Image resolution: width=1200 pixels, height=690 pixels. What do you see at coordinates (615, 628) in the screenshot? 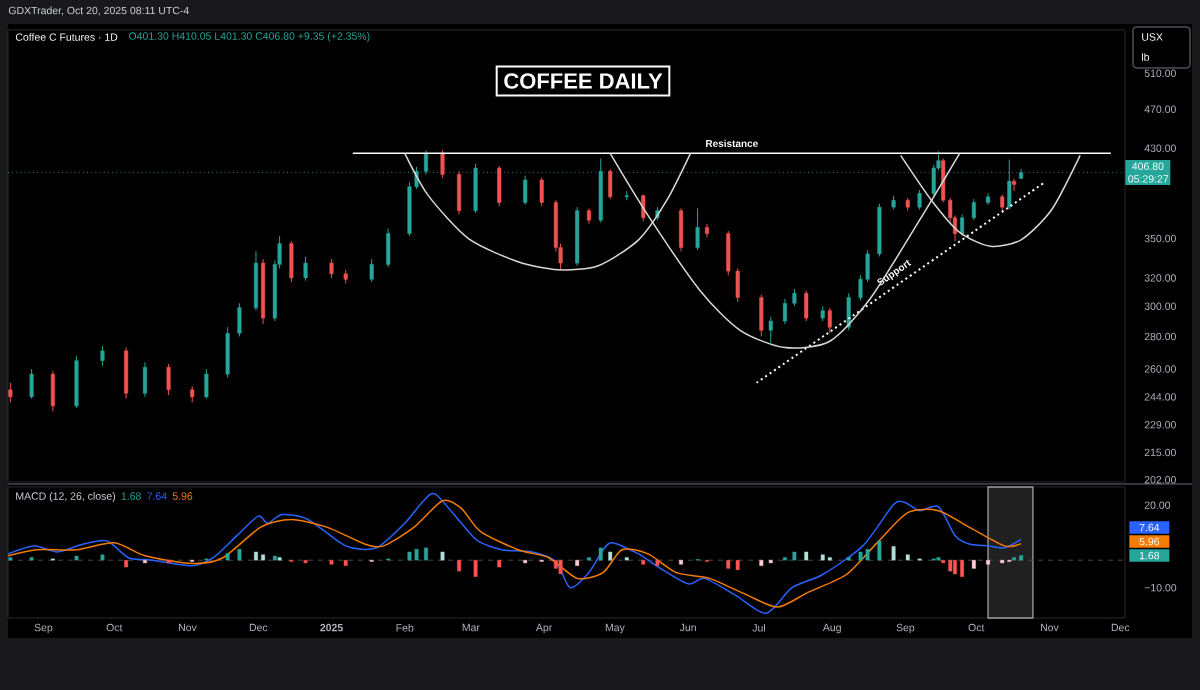
I see `x-tick-label: May` at bounding box center [615, 628].